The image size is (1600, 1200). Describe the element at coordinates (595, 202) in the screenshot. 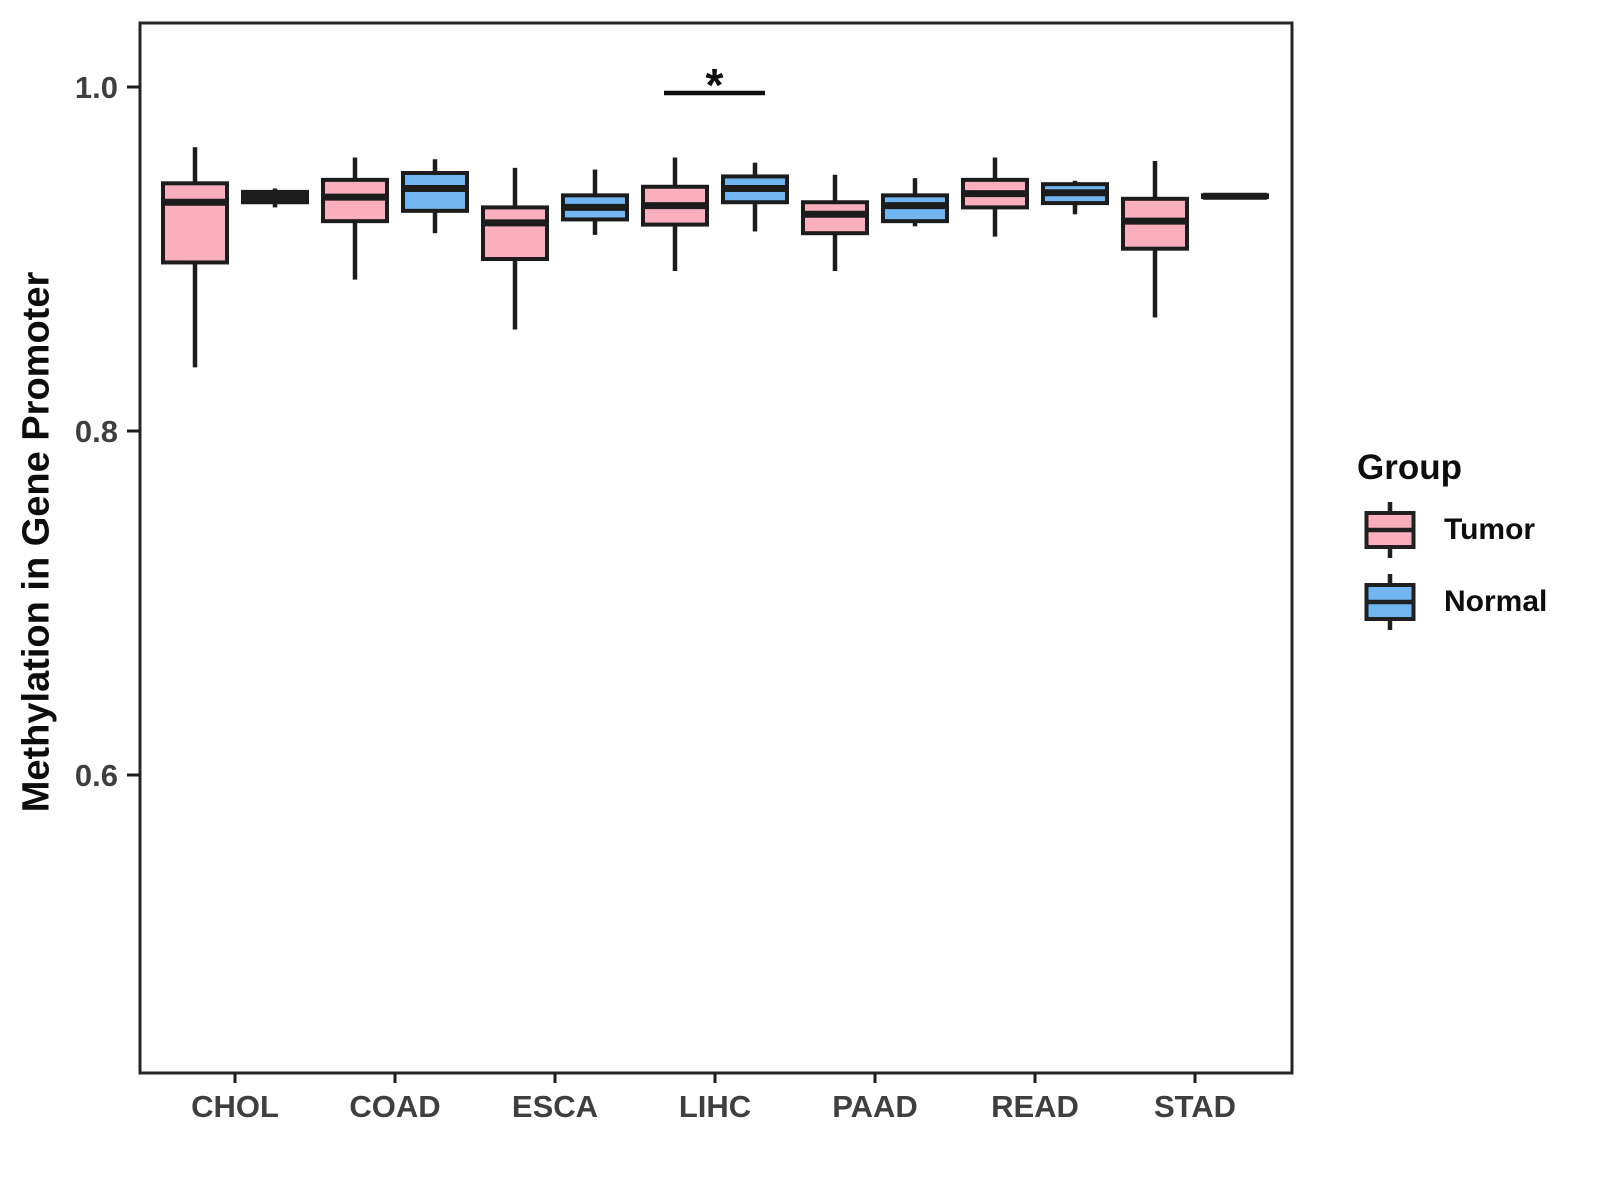

I see `box-ESCA-Normal` at that location.